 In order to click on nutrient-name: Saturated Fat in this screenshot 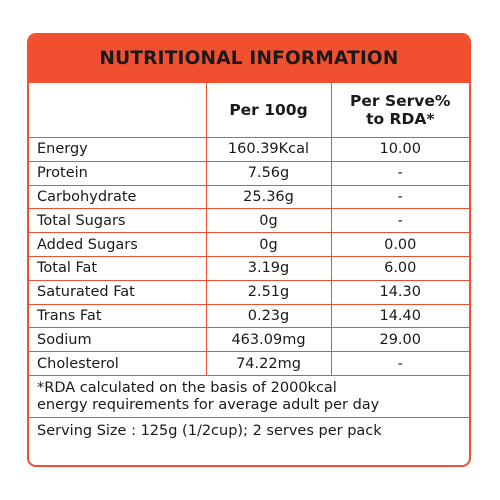, I will do `click(118, 292)`.